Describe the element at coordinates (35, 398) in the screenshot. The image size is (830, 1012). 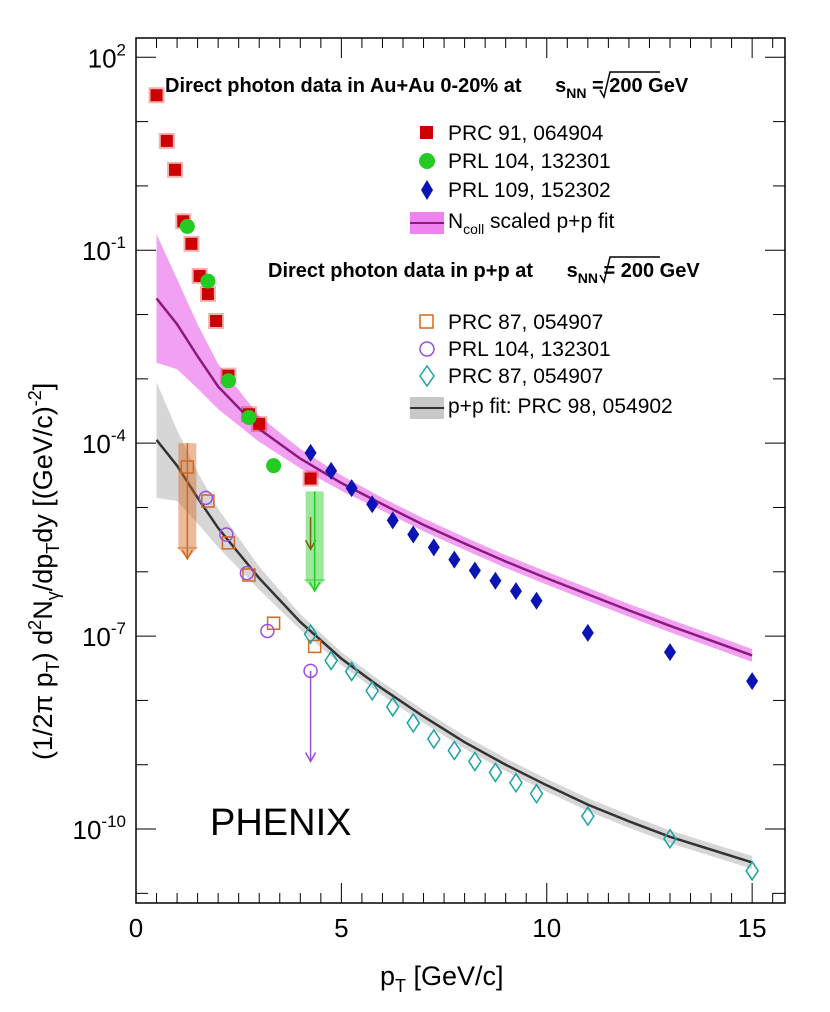
I see `y-label-part-9: -2` at that location.